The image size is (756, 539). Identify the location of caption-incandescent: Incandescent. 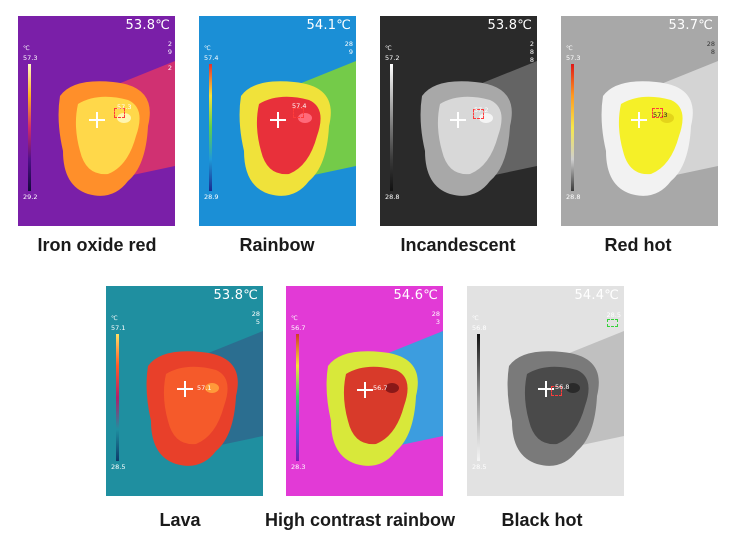
(458, 245).